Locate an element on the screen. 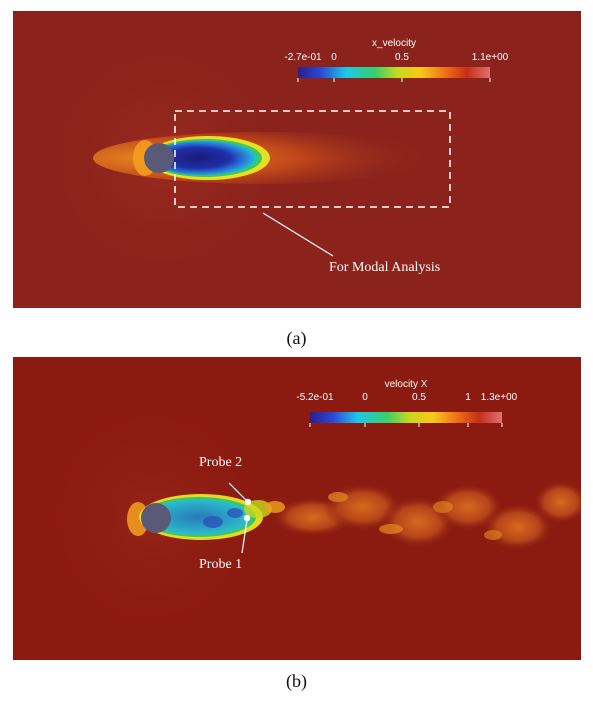  probe-1-label: Probe 1 is located at coordinates (221, 564).